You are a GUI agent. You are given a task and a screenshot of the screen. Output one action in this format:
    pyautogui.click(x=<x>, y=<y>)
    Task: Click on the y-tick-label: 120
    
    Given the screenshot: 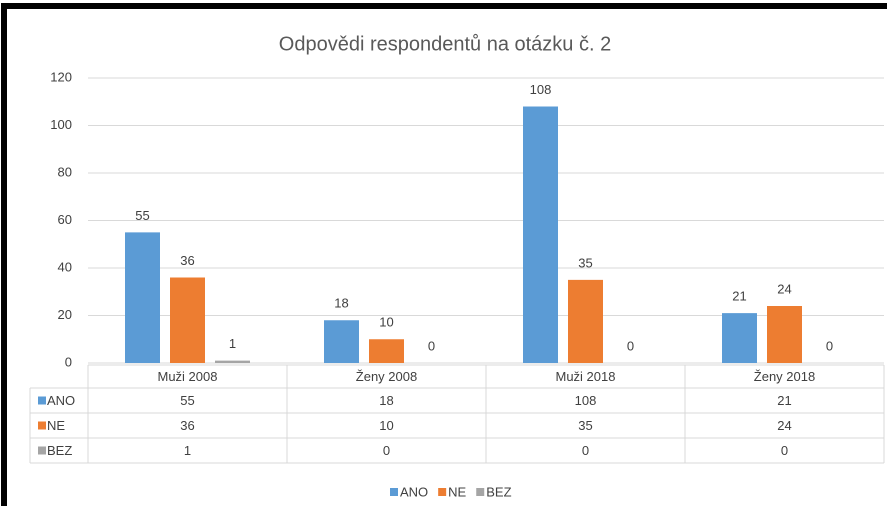 What is the action you would take?
    pyautogui.click(x=61, y=76)
    